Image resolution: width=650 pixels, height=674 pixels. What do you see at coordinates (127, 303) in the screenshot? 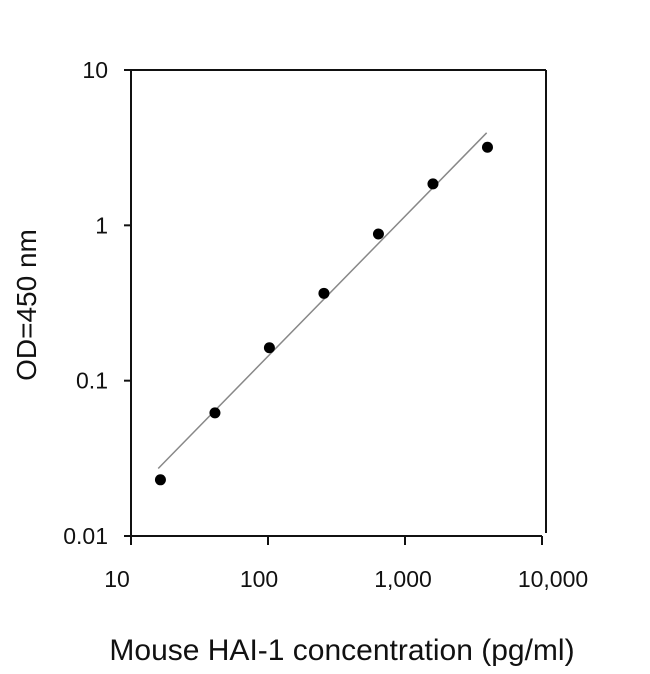
I see `y-axis-ticks` at bounding box center [127, 303].